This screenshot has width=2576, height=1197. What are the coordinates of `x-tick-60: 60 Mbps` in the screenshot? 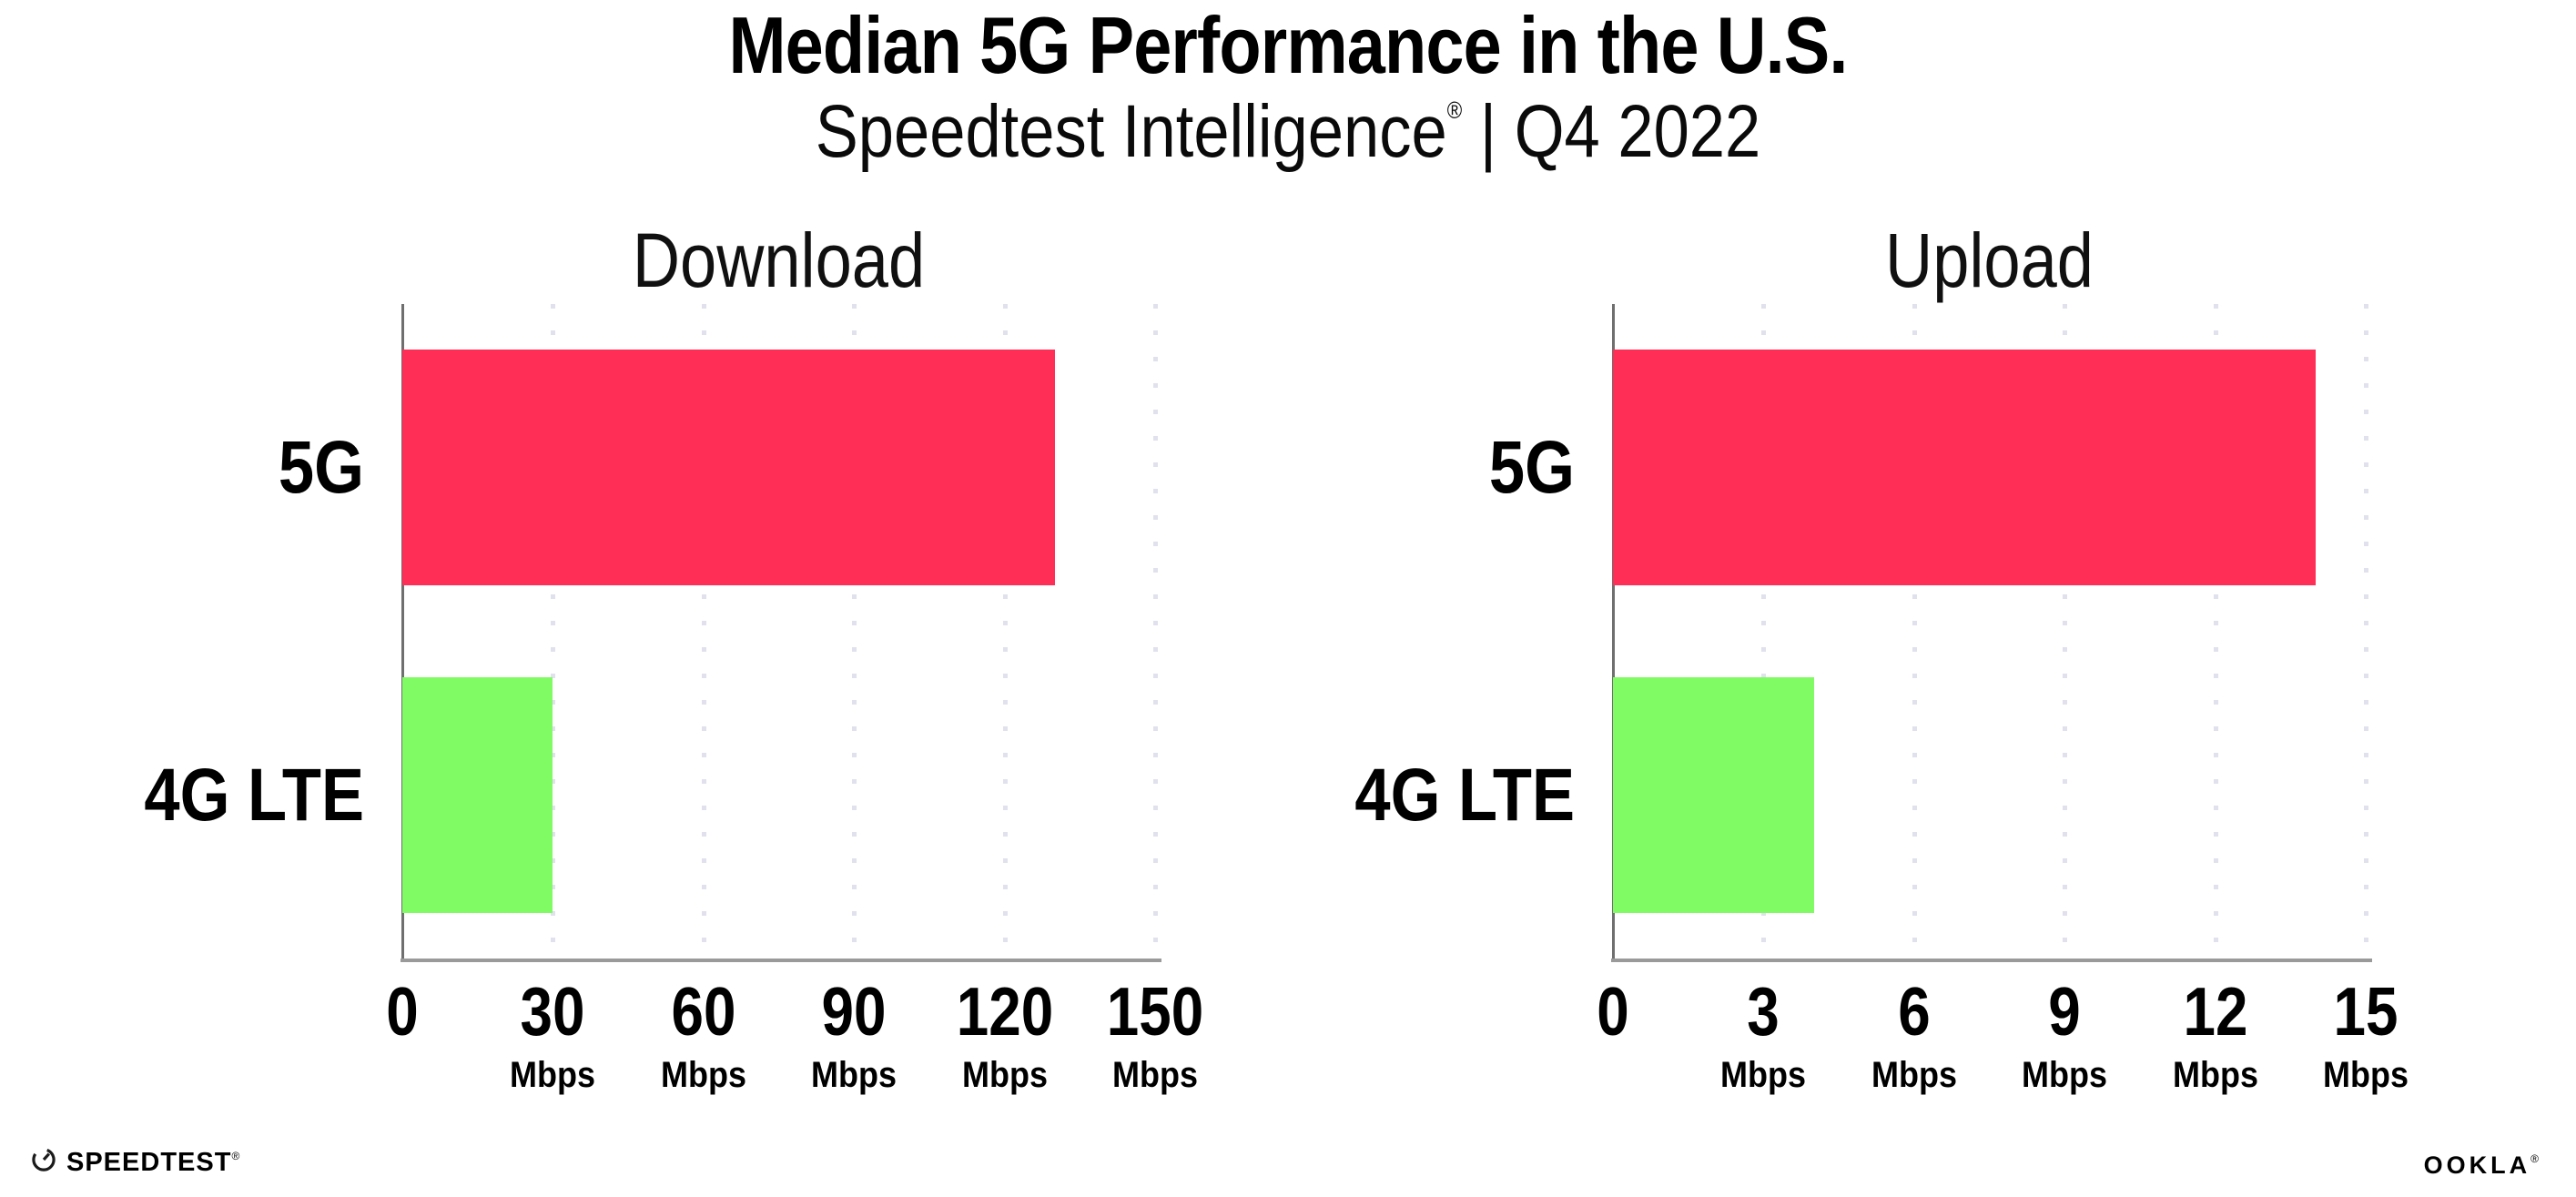 It's located at (703, 1034).